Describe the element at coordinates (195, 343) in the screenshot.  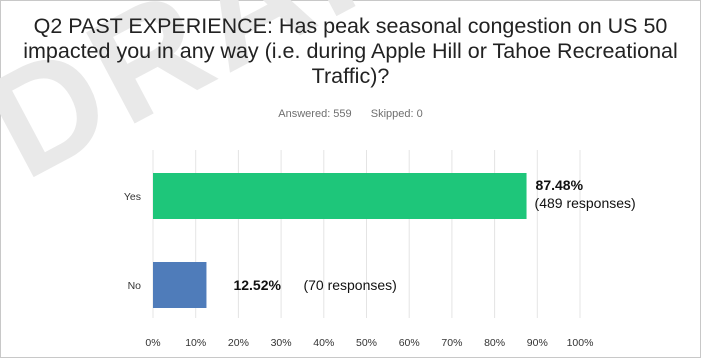
I see `x-tick-label: 10%` at that location.